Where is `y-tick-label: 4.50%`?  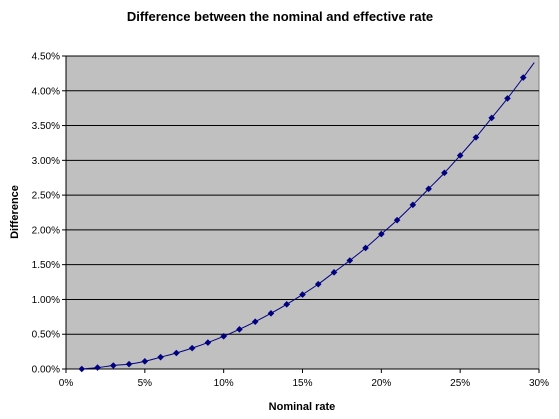
y-tick-label: 4.50% is located at coordinates (46, 57).